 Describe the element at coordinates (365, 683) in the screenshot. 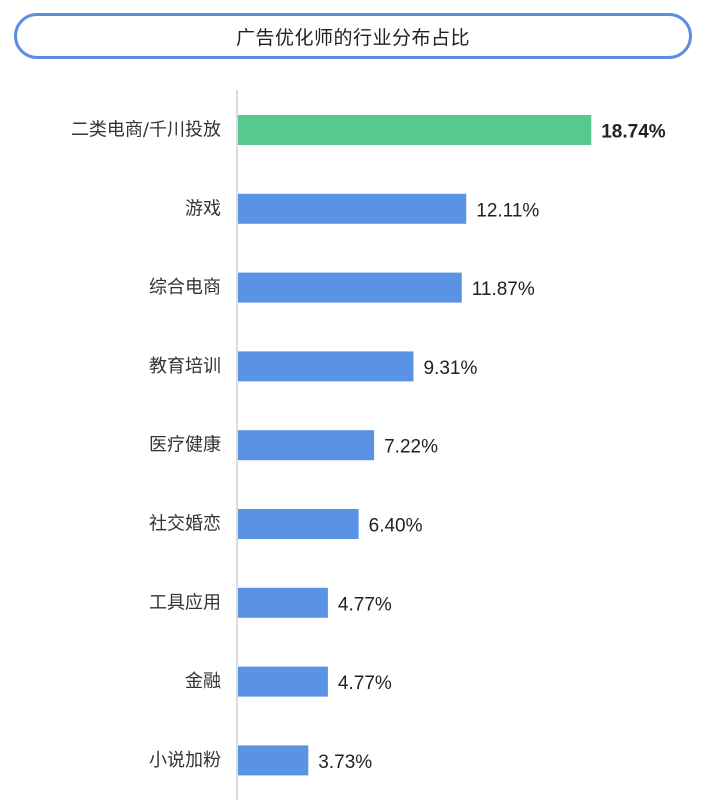

I see `value-label-7: 4.77%` at that location.